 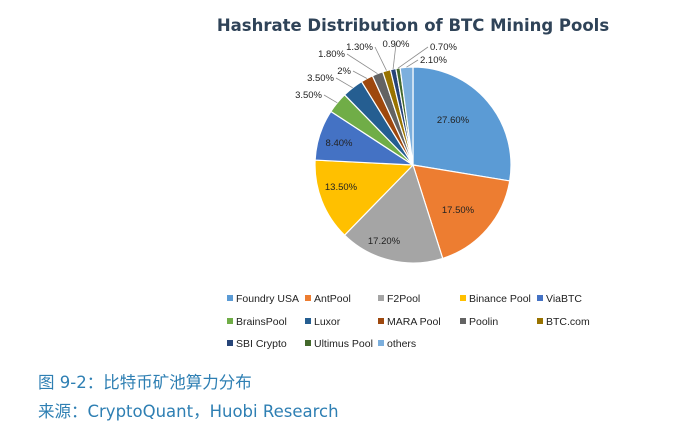 I want to click on legend-item-f2pool: F2Pool, so click(x=399, y=299).